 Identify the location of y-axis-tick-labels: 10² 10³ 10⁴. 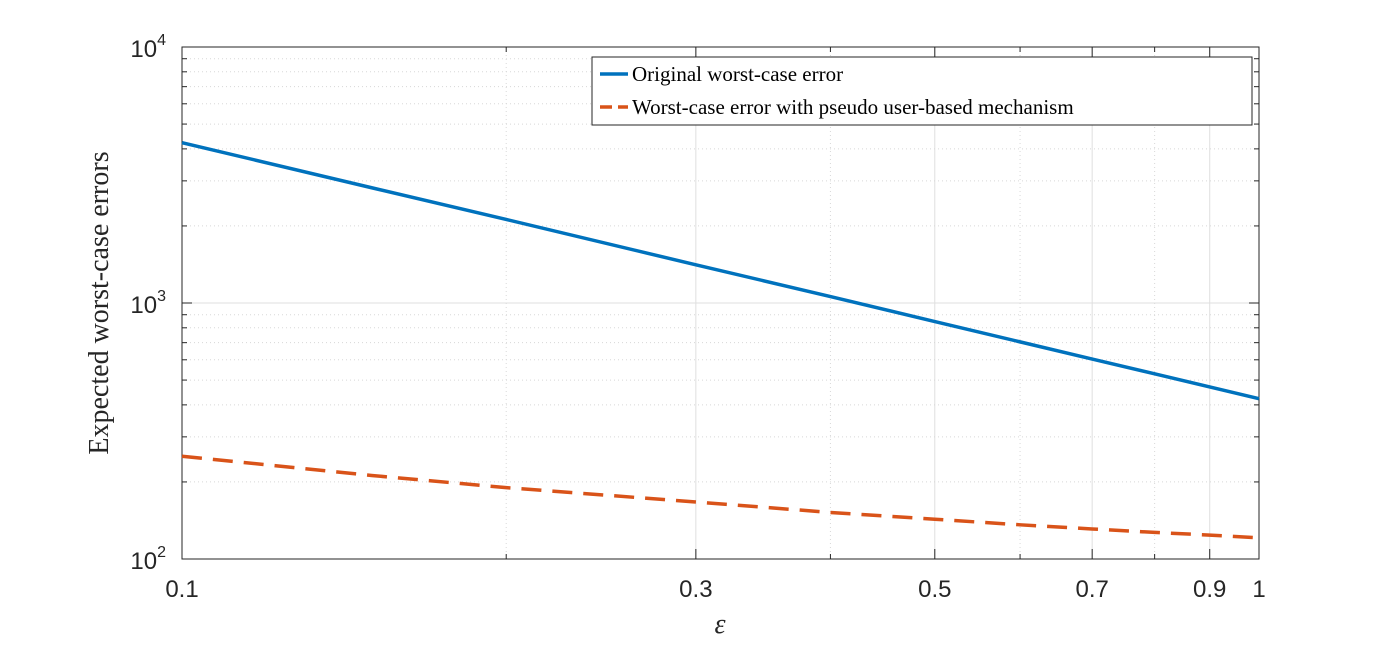
(148, 303).